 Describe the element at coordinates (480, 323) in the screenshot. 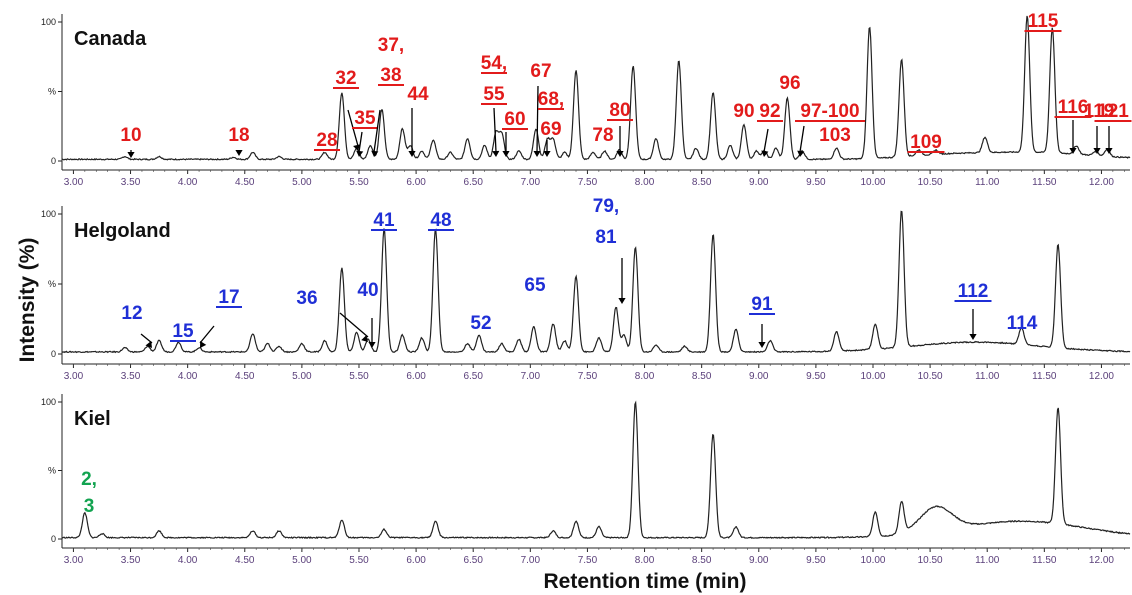

I see `peak-annotation: 52` at that location.